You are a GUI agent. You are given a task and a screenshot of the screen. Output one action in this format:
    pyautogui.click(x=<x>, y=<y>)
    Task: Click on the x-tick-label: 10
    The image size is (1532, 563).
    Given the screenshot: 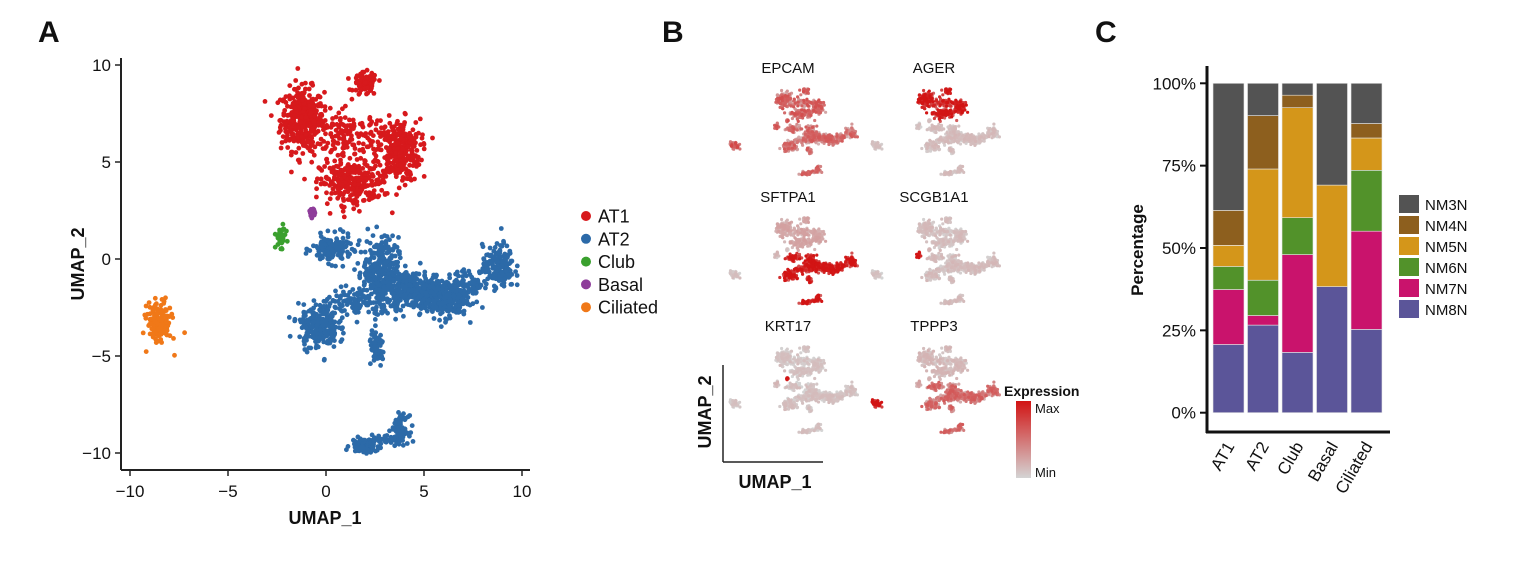 What is the action you would take?
    pyautogui.click(x=522, y=491)
    